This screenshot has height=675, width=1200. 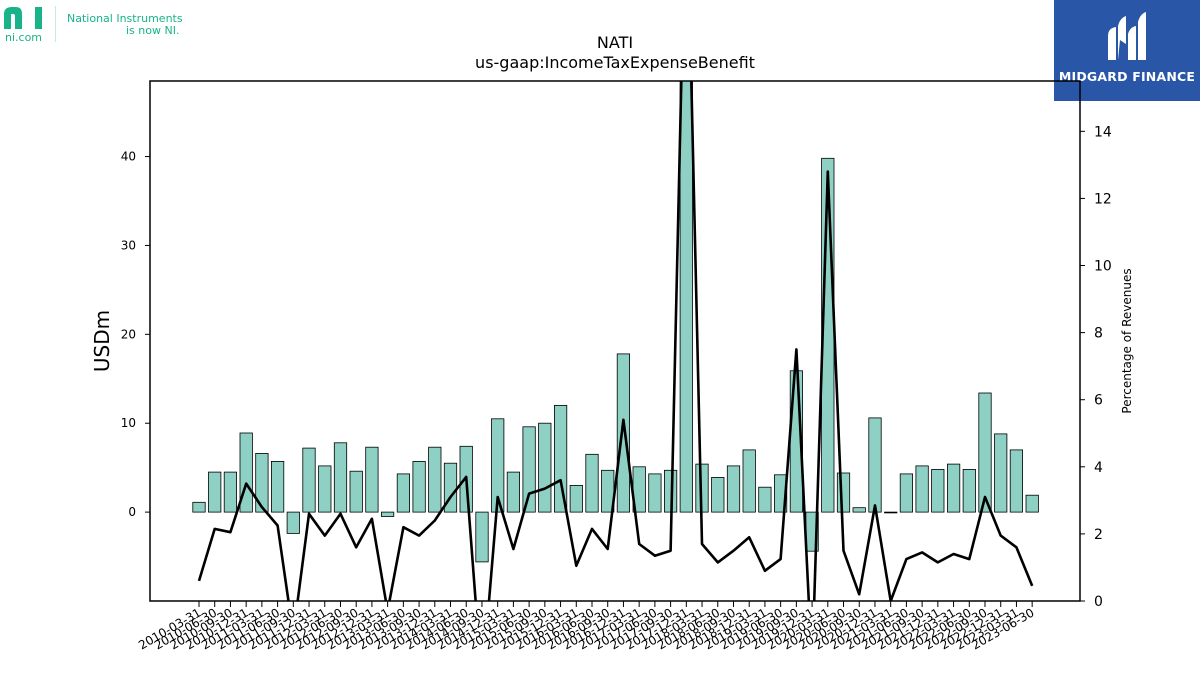 What do you see at coordinates (24, 37) in the screenshot?
I see `ni-logo-url: ni.com` at bounding box center [24, 37].